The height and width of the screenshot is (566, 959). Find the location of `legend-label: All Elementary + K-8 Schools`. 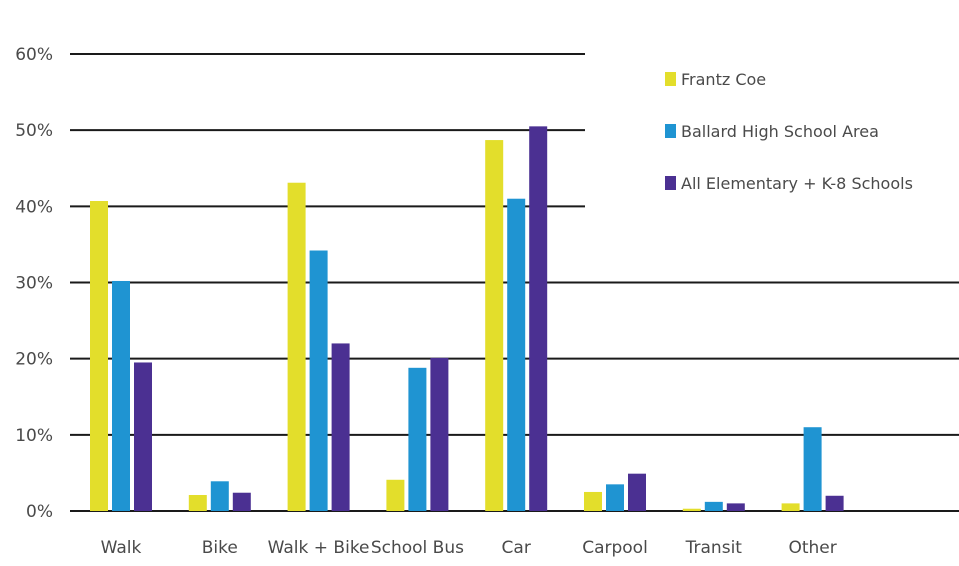

legend-label: All Elementary + K-8 Schools is located at coordinates (797, 183).